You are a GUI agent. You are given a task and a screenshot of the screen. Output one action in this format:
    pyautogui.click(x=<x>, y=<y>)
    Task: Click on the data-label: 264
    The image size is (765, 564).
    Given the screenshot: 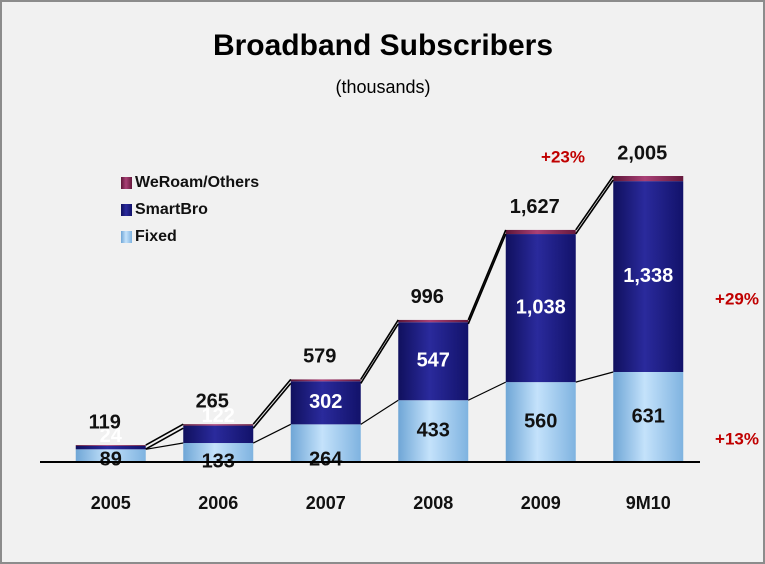 What is the action you would take?
    pyautogui.click(x=326, y=459)
    